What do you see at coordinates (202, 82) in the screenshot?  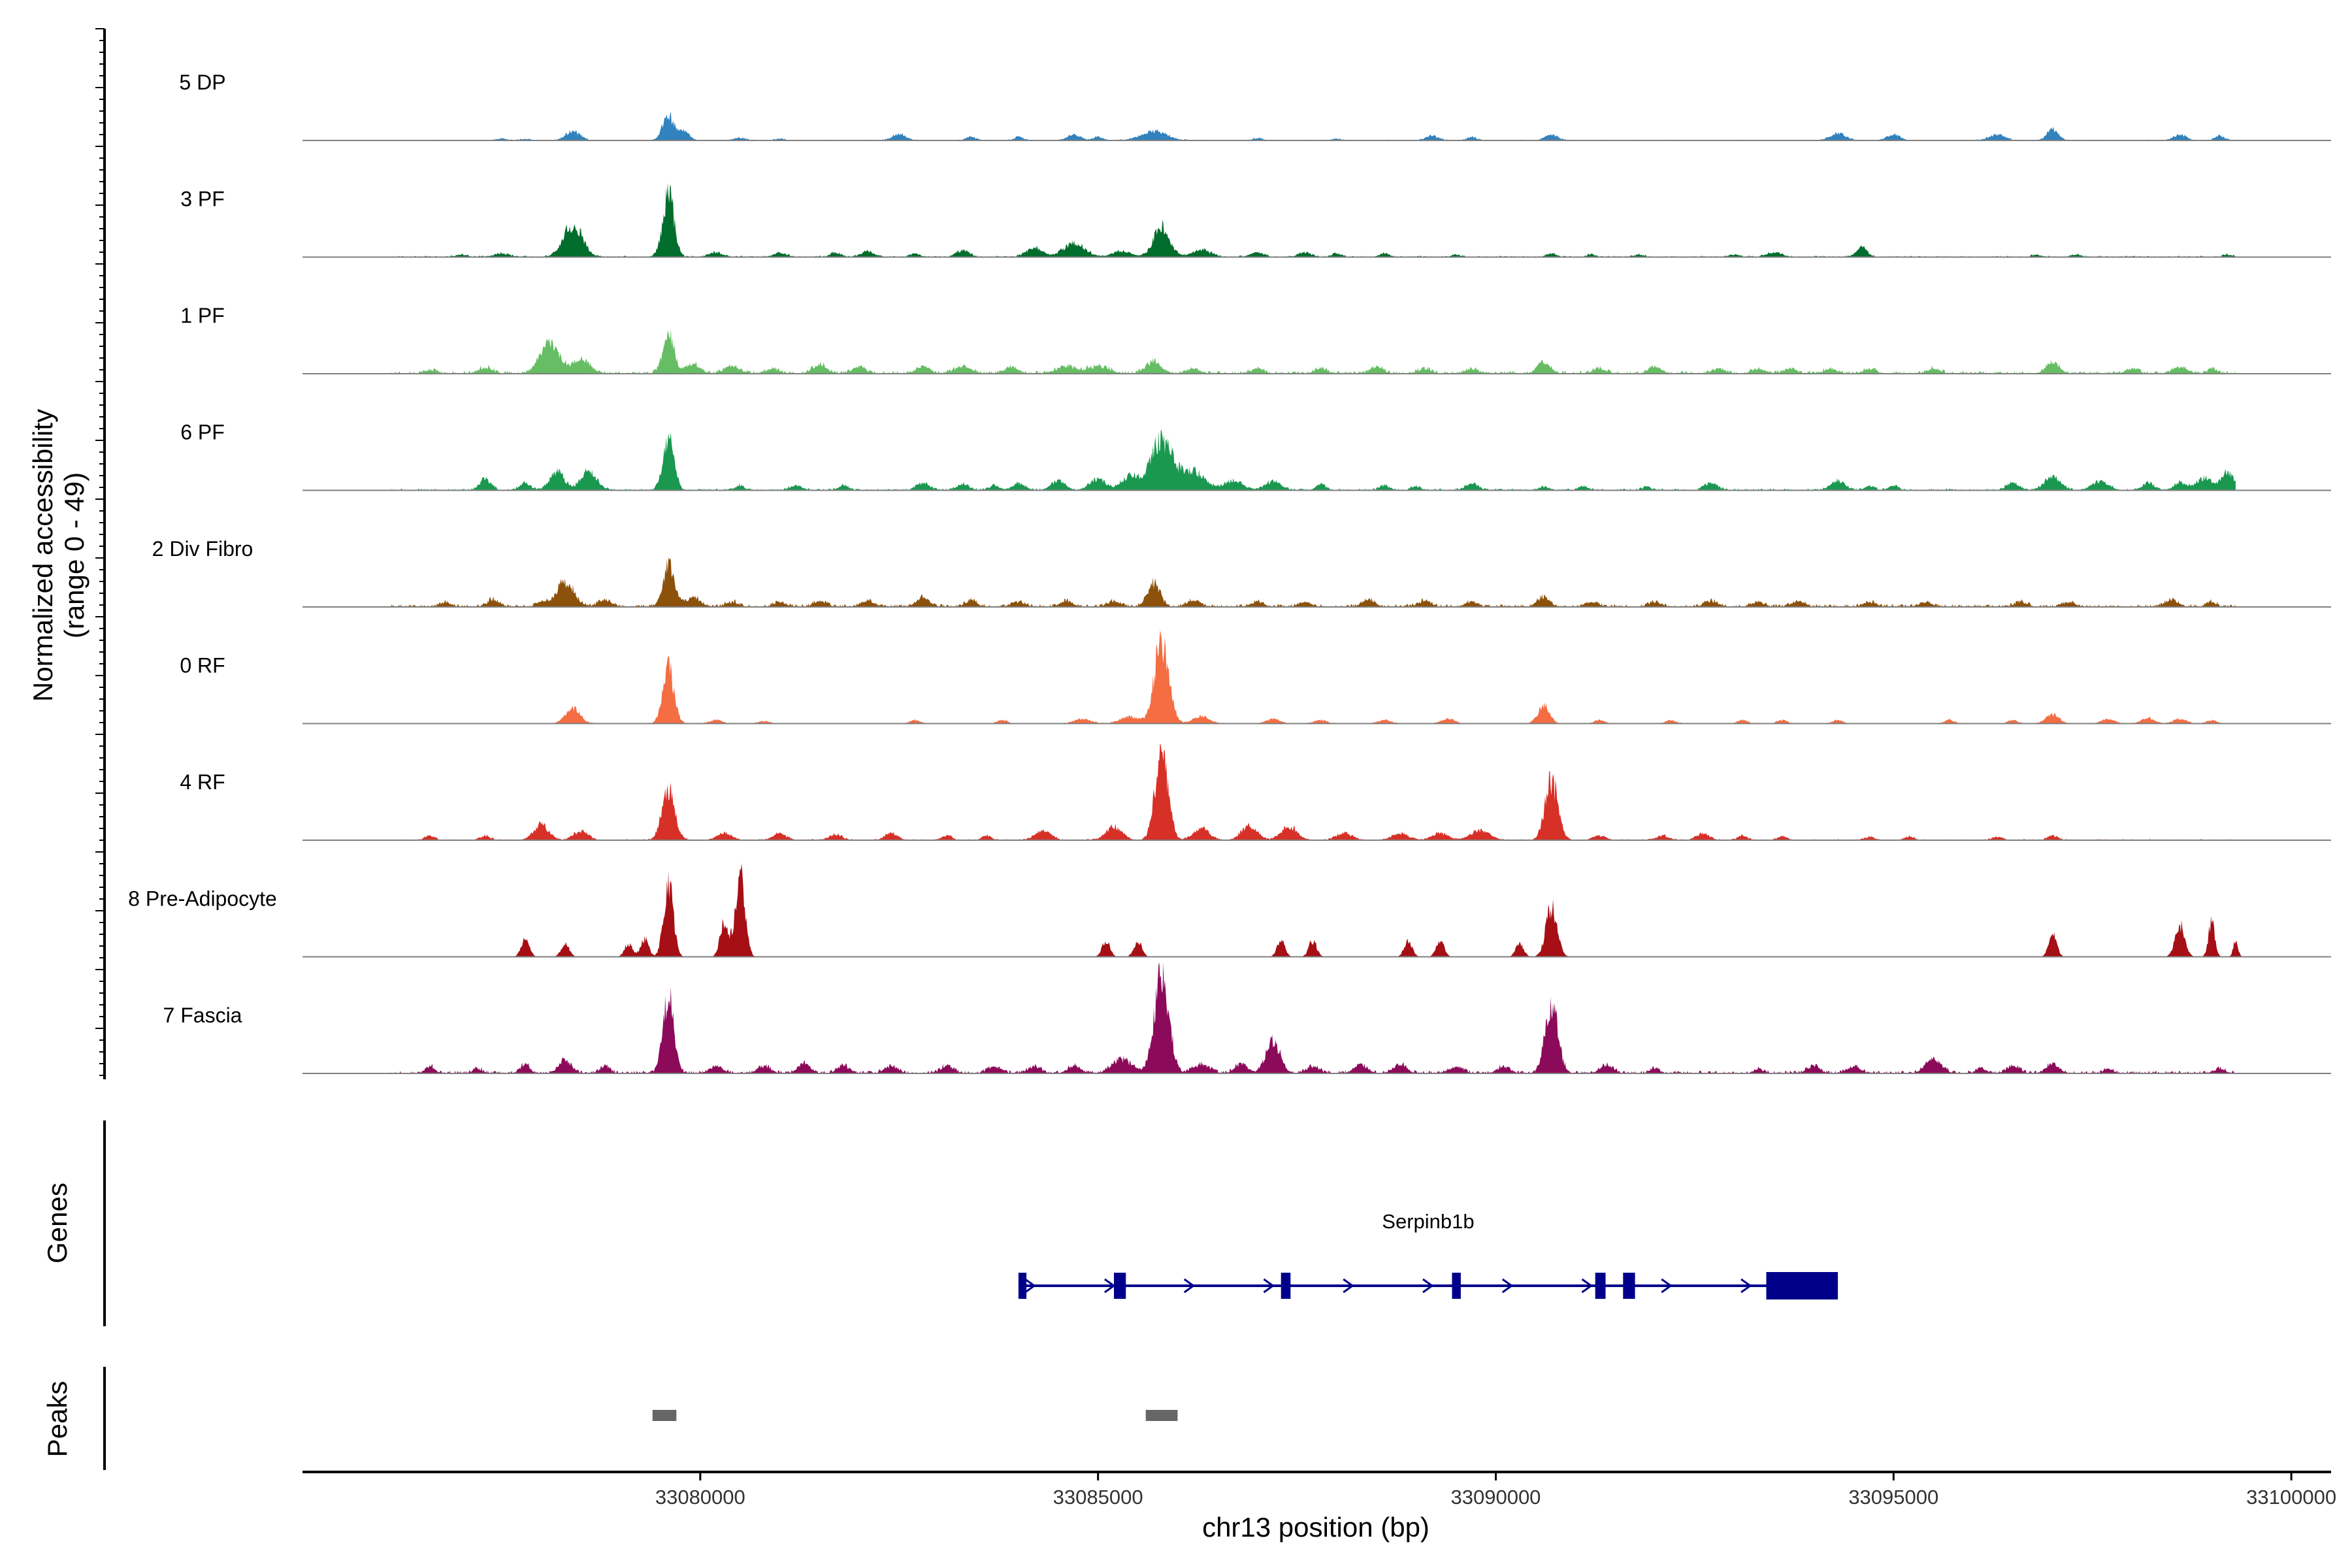 I see `track-label: 5 DP` at bounding box center [202, 82].